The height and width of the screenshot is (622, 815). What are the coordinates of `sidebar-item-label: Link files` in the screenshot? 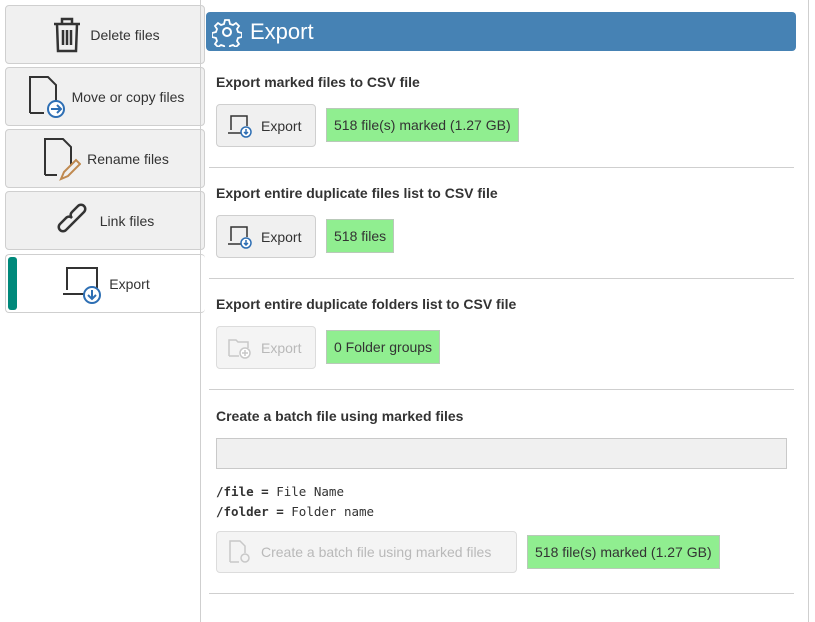 It's located at (127, 220).